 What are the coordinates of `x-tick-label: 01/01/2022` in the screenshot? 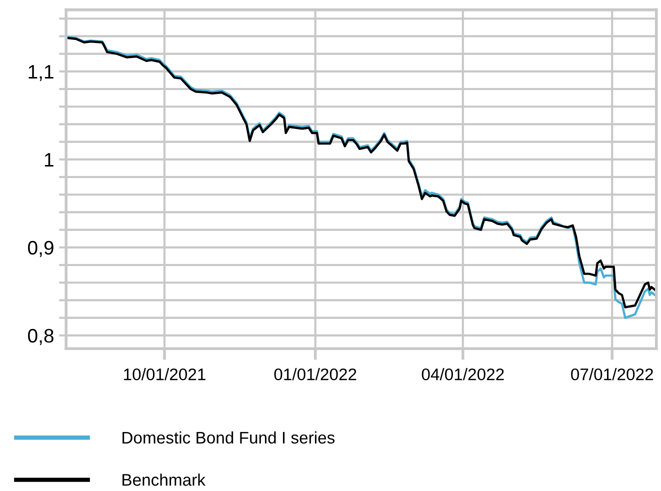 It's located at (315, 374).